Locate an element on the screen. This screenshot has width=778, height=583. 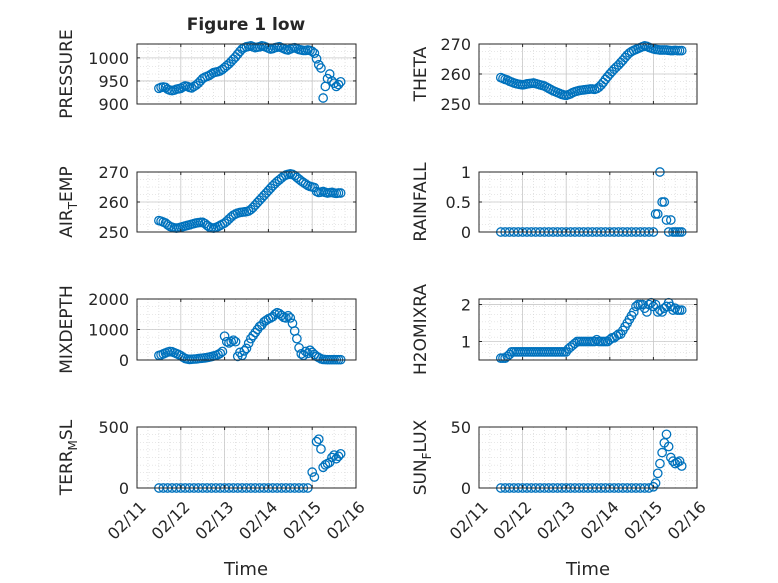
y-axis-label: THETA is located at coordinates (421, 74).